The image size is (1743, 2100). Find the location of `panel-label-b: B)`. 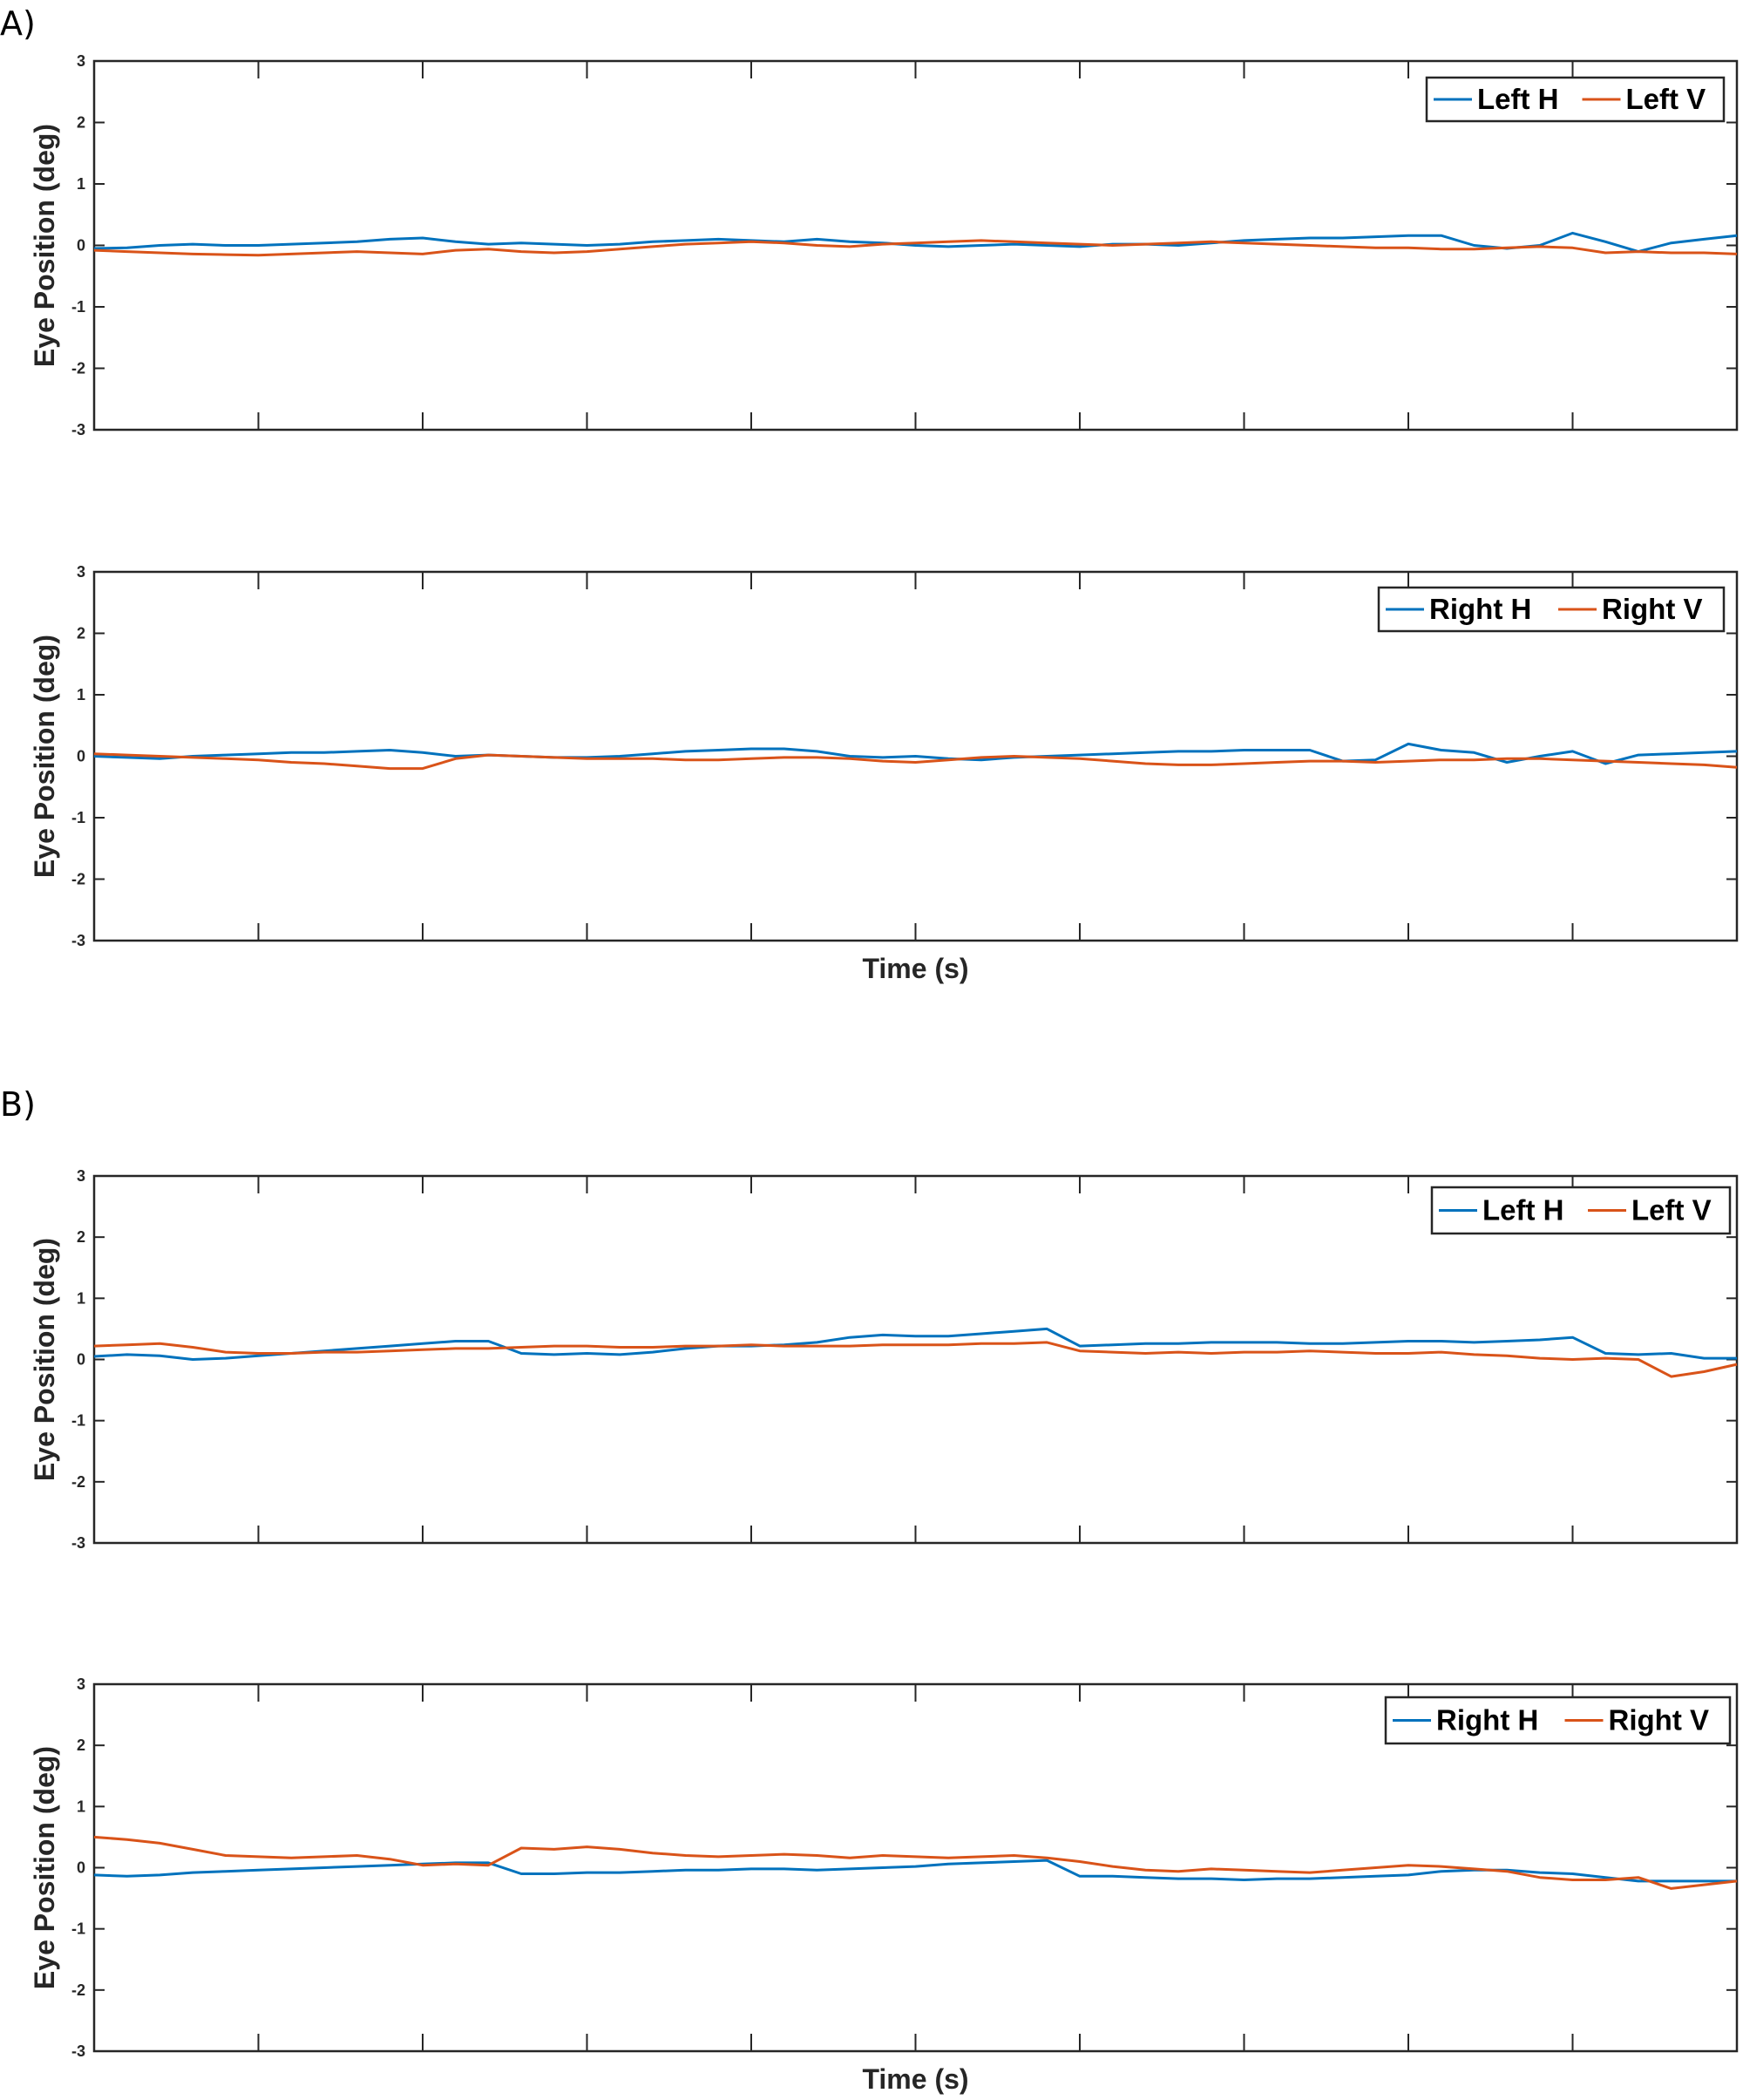

panel-label-b: B) is located at coordinates (18, 1105).